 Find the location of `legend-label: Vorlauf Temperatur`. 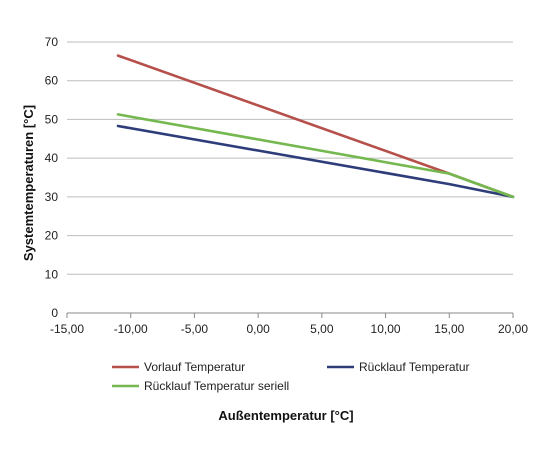

legend-label: Vorlauf Temperatur is located at coordinates (194, 367).